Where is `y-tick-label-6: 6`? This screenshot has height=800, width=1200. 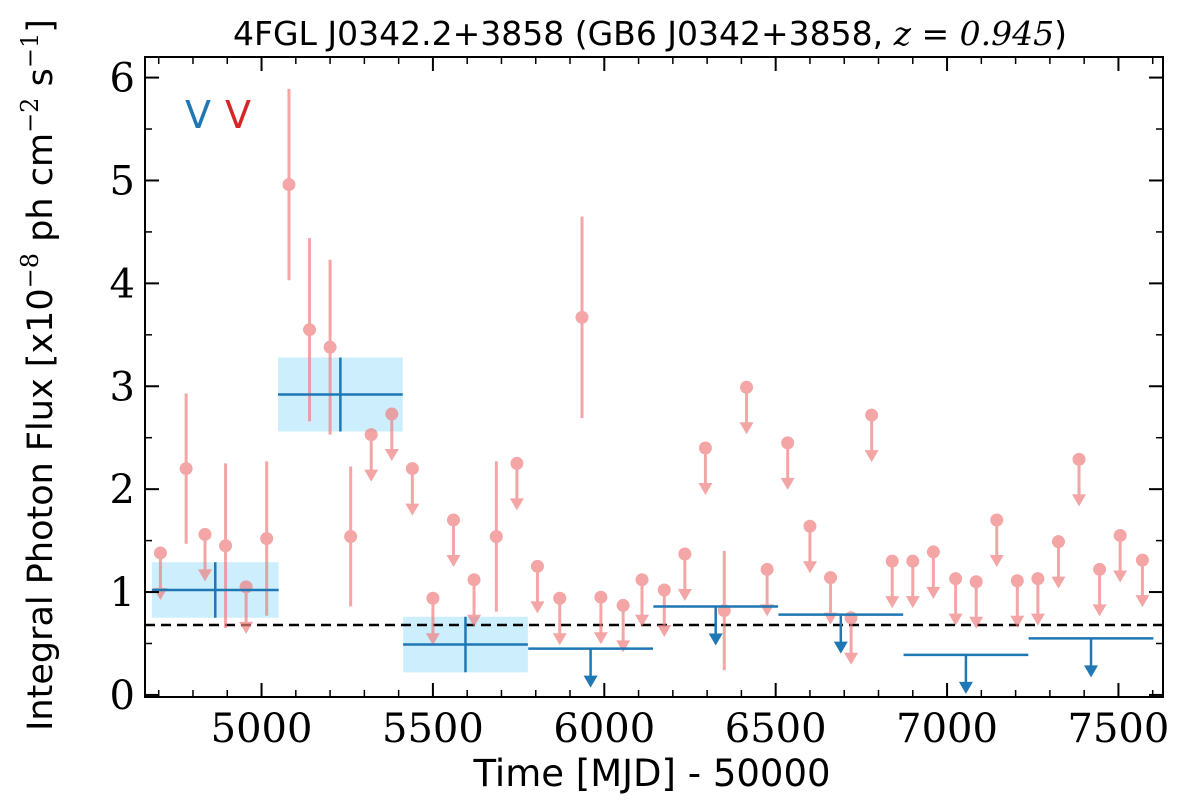
y-tick-label-6: 6 is located at coordinates (122, 79).